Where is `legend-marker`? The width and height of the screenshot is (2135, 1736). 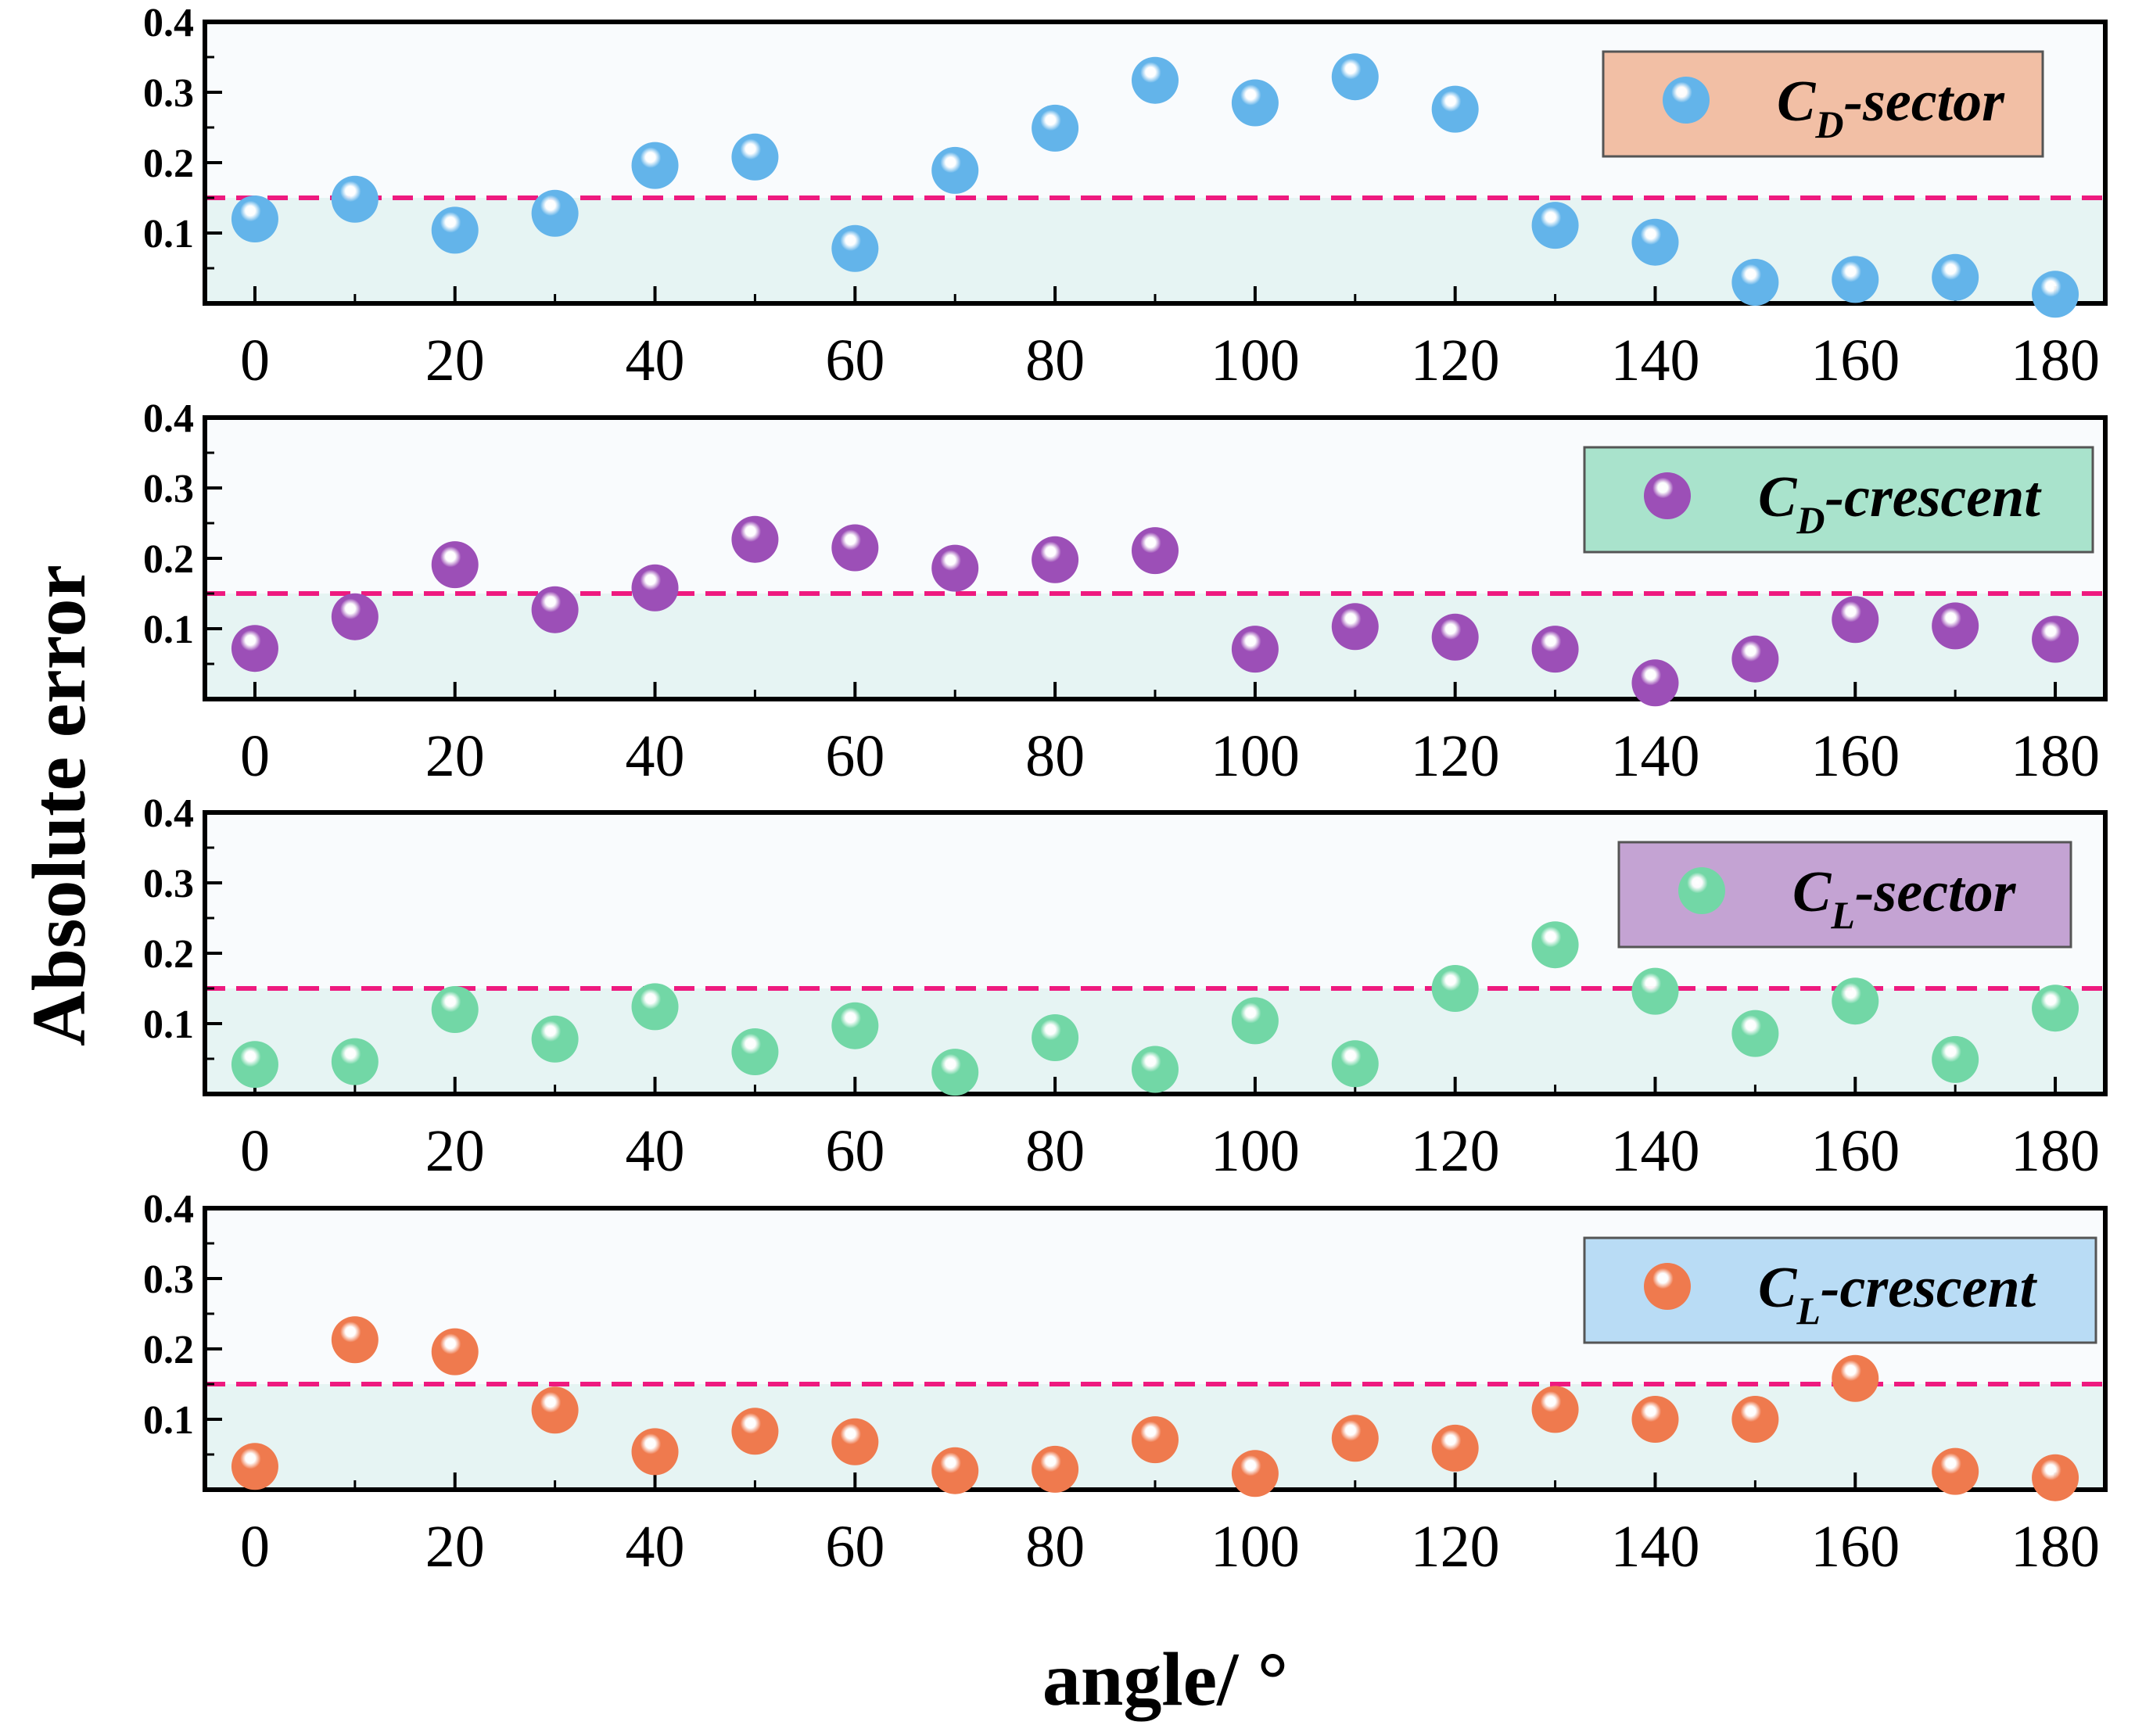 legend-marker is located at coordinates (1687, 100).